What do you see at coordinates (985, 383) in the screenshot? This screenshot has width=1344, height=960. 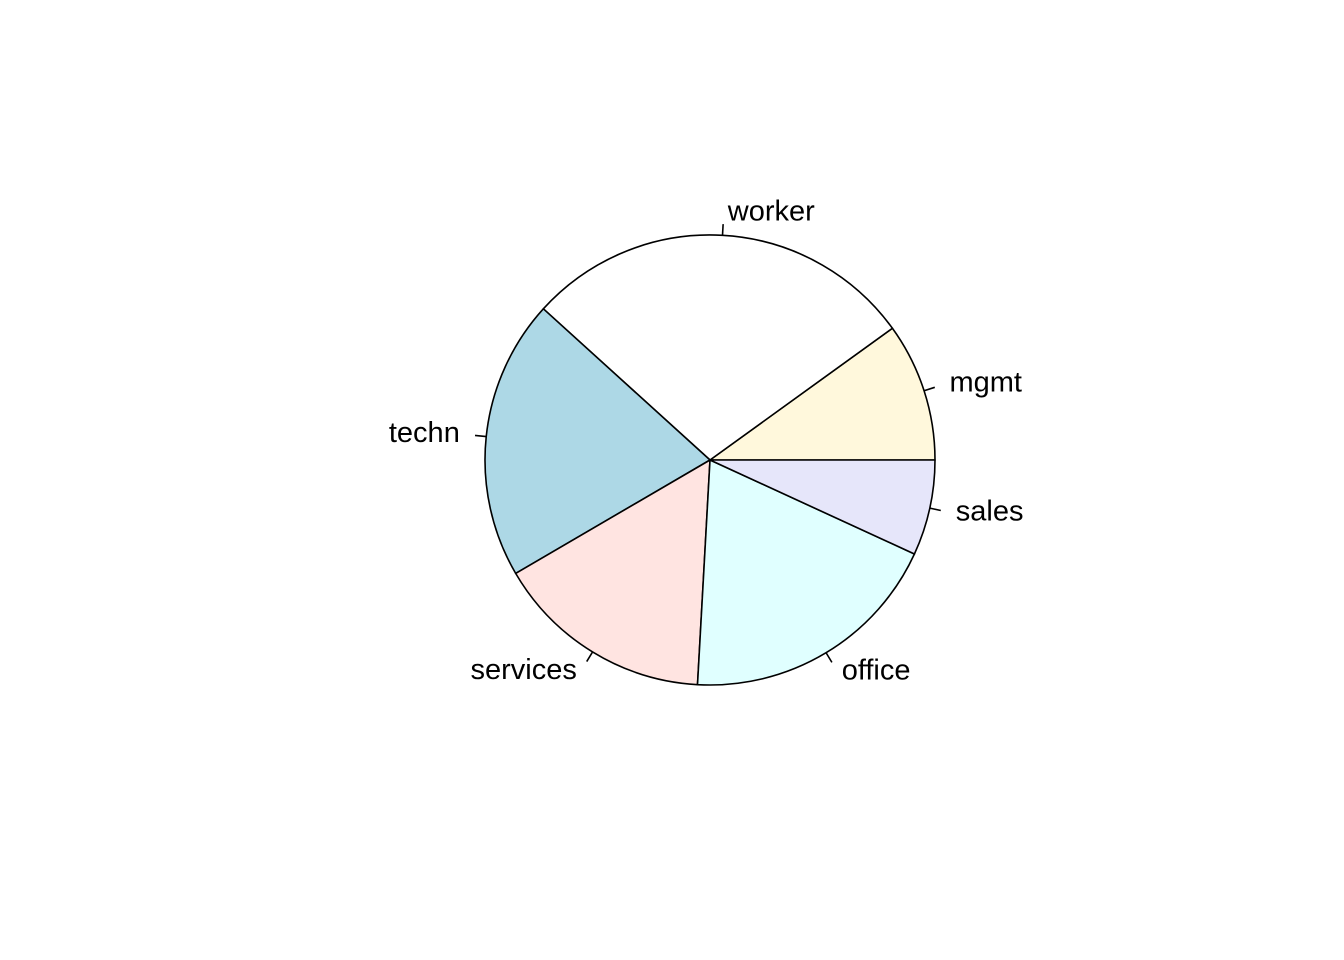 I see `label-mgmt: mgmt` at bounding box center [985, 383].